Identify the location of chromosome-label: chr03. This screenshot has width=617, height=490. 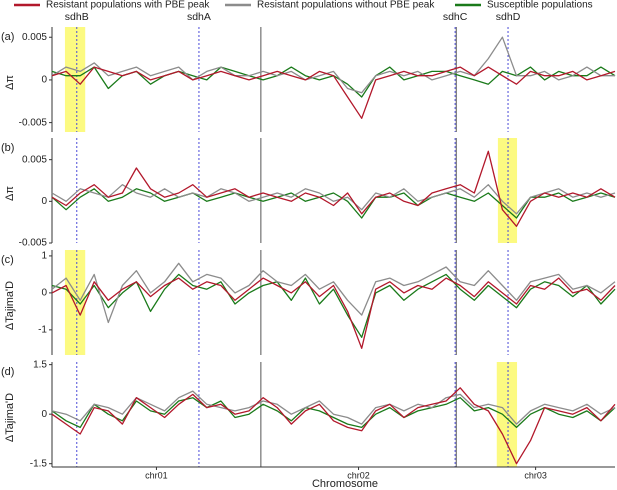
(535, 475).